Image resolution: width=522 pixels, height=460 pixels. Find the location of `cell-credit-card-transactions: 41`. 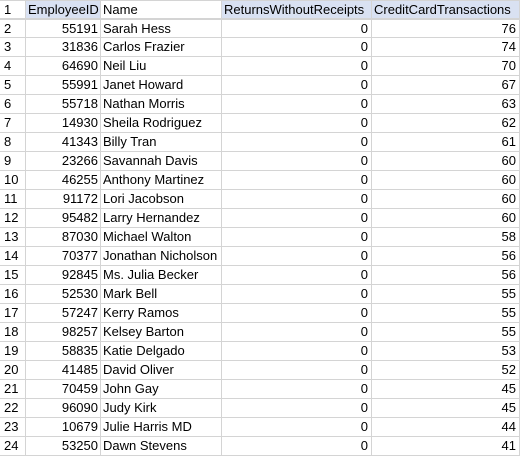

cell-credit-card-transactions: 41 is located at coordinates (446, 446).